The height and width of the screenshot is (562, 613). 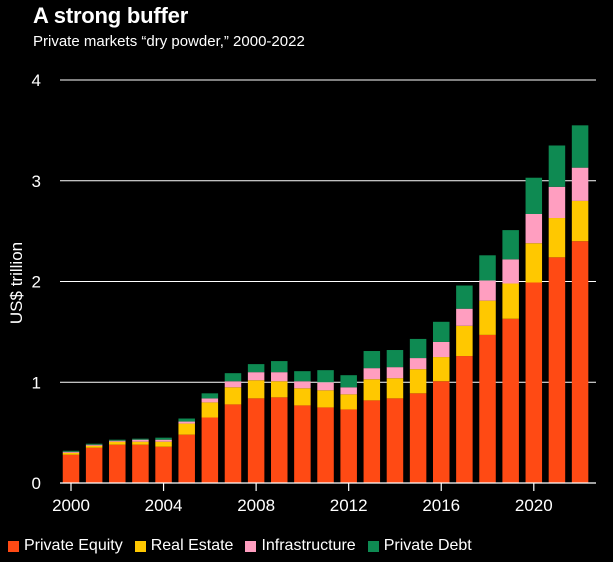 What do you see at coordinates (300, 546) in the screenshot?
I see `legend-item: Infrastructure` at bounding box center [300, 546].